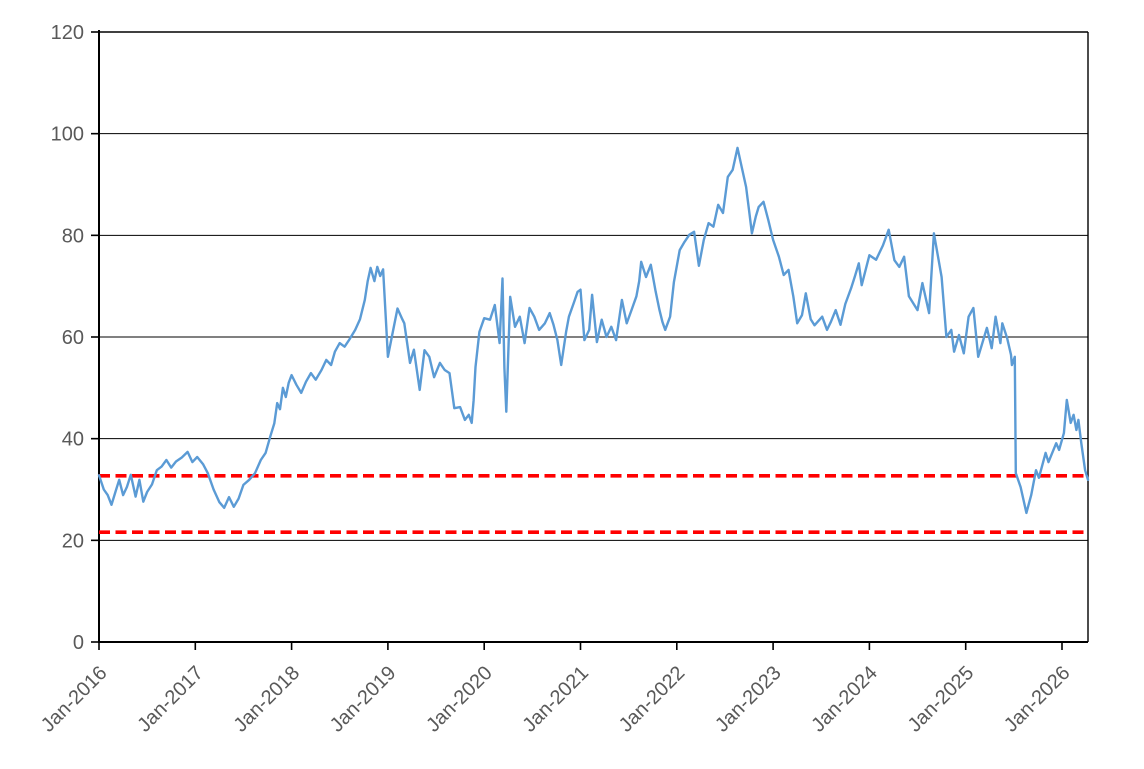 The height and width of the screenshot is (769, 1144). Describe the element at coordinates (67, 135) in the screenshot. I see `y-axis-tick-label: 100` at that location.